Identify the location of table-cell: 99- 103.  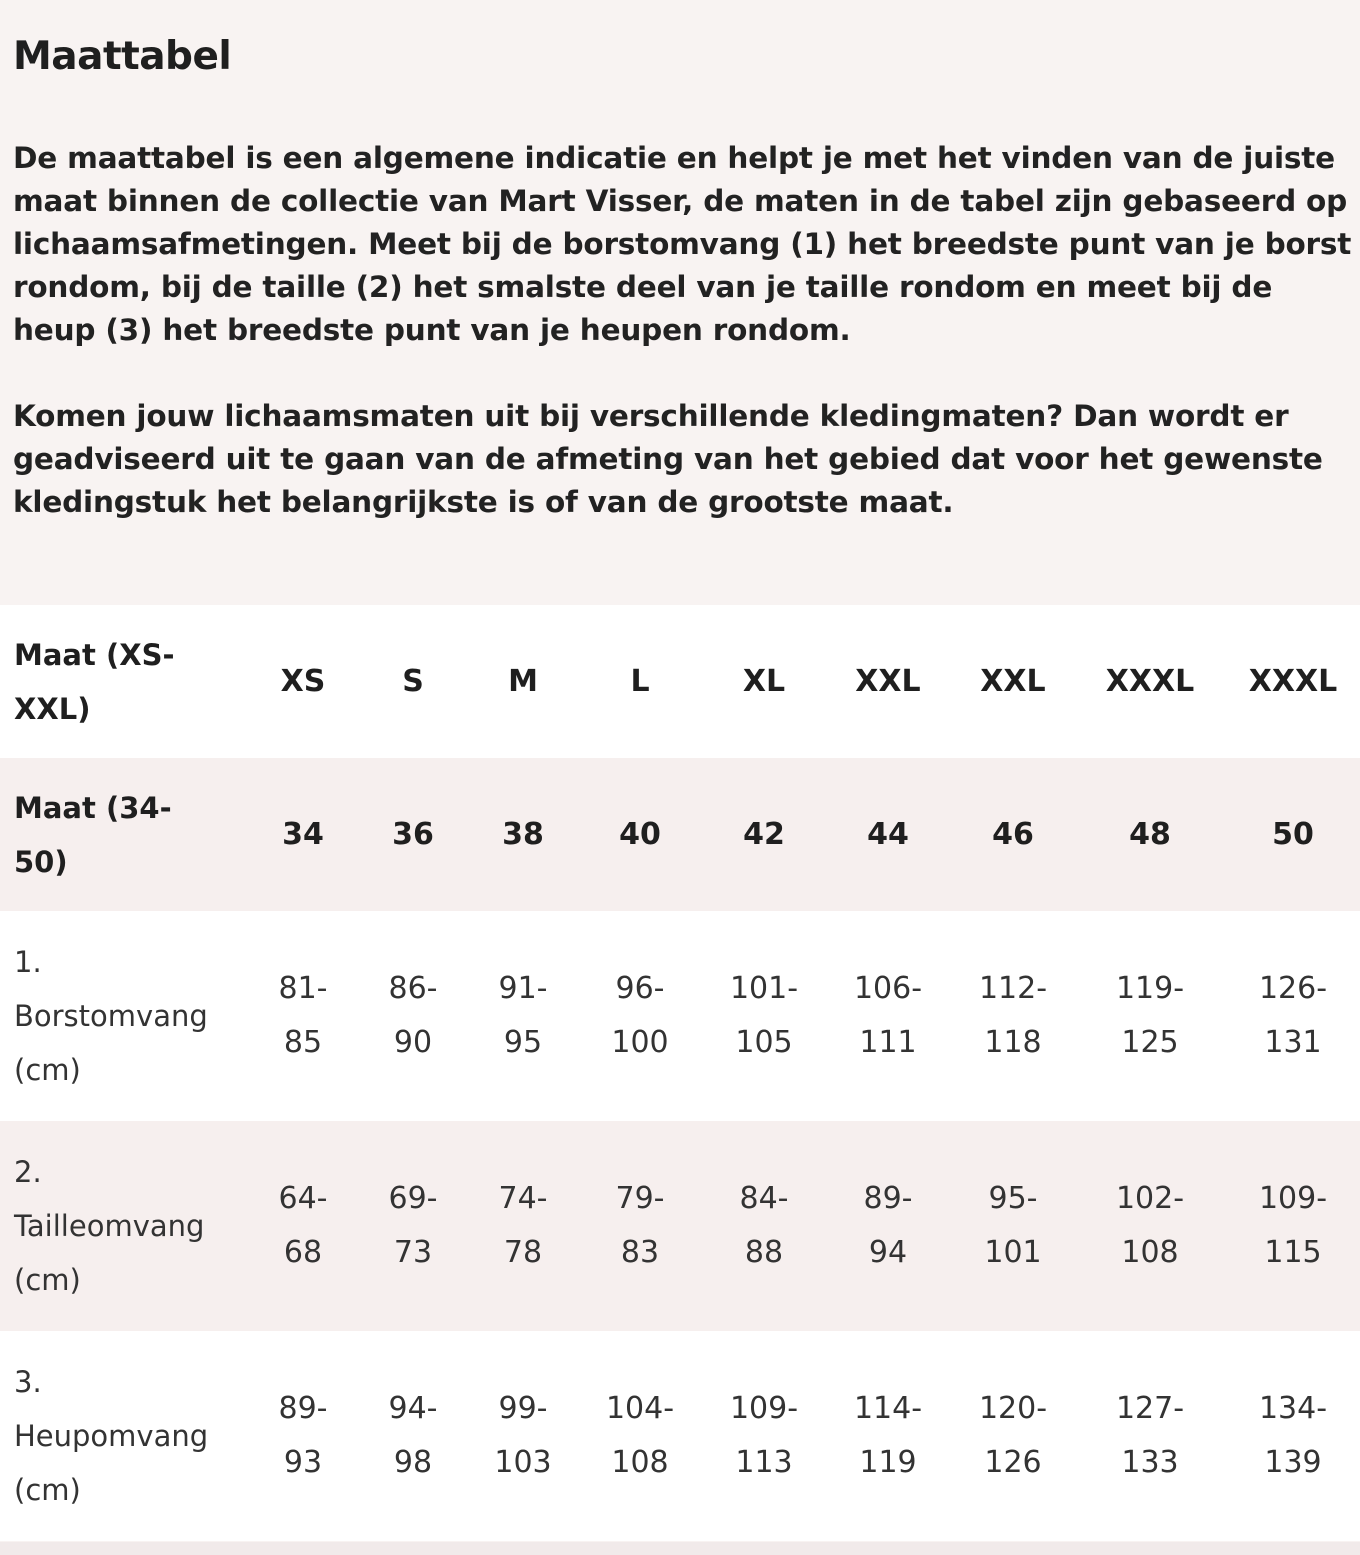
(523, 1435).